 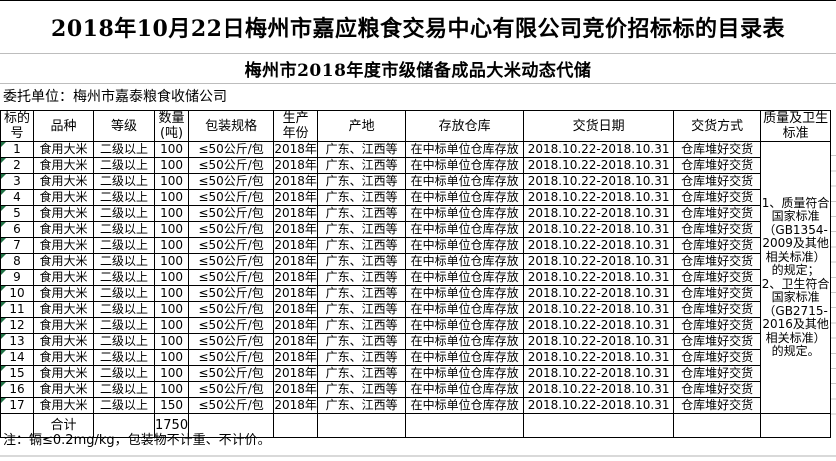 What do you see at coordinates (17, 357) in the screenshot?
I see `cell-bid-number: 14` at bounding box center [17, 357].